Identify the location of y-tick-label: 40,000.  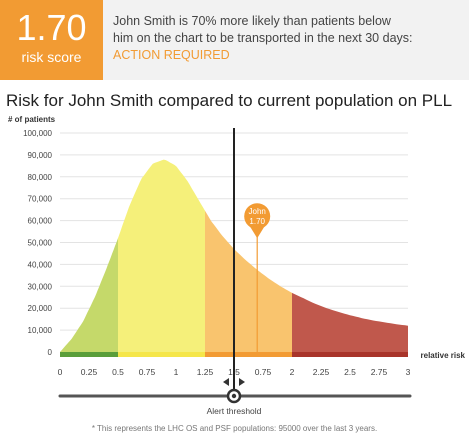
(40, 264).